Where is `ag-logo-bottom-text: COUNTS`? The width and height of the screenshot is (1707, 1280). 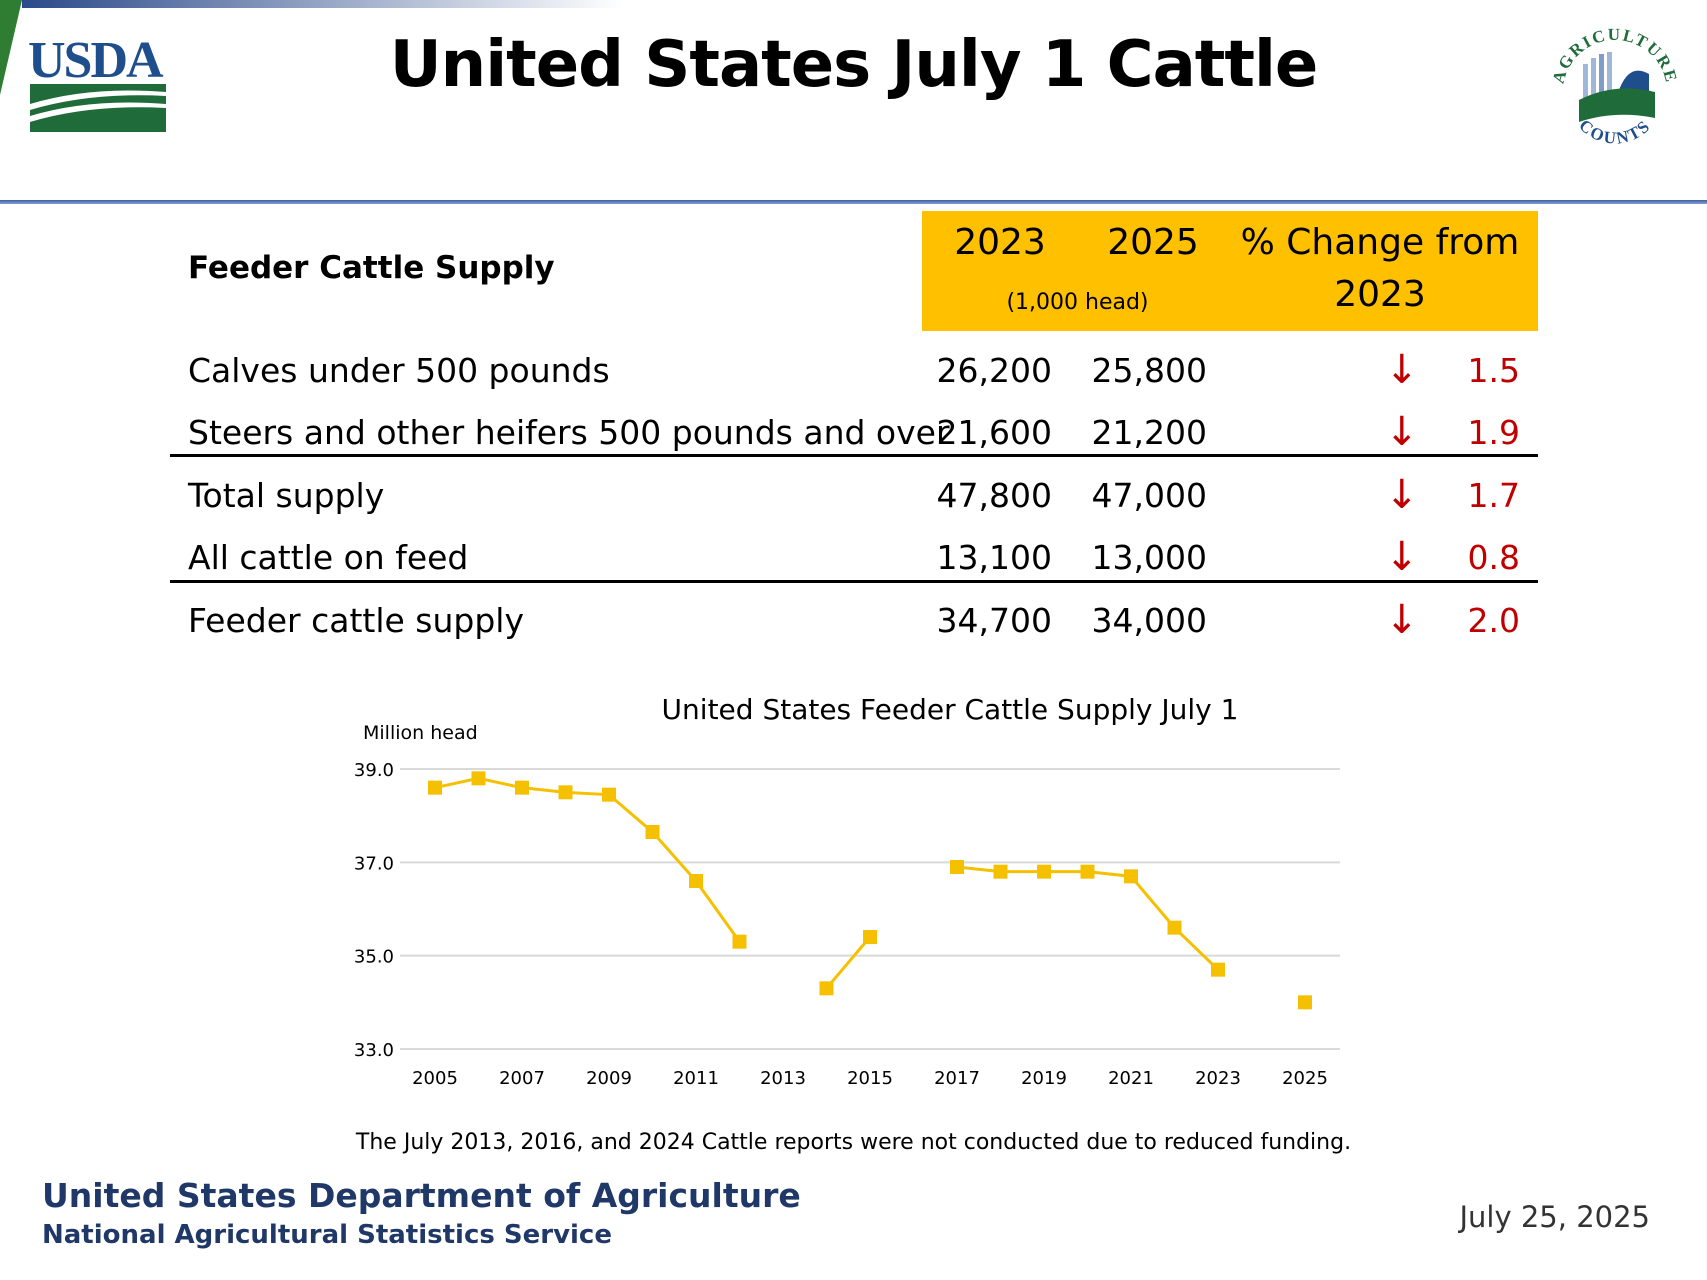
ag-logo-bottom-text: COUNTS is located at coordinates (1613, 132).